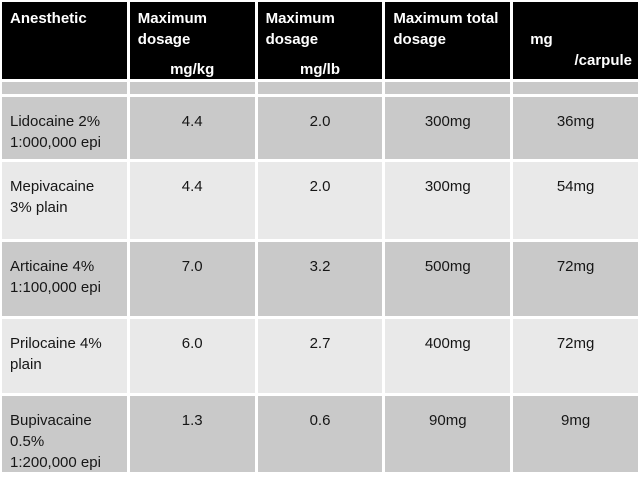 The image size is (638, 479). Describe the element at coordinates (319, 475) in the screenshot. I see `slide-bottom-margin` at that location.